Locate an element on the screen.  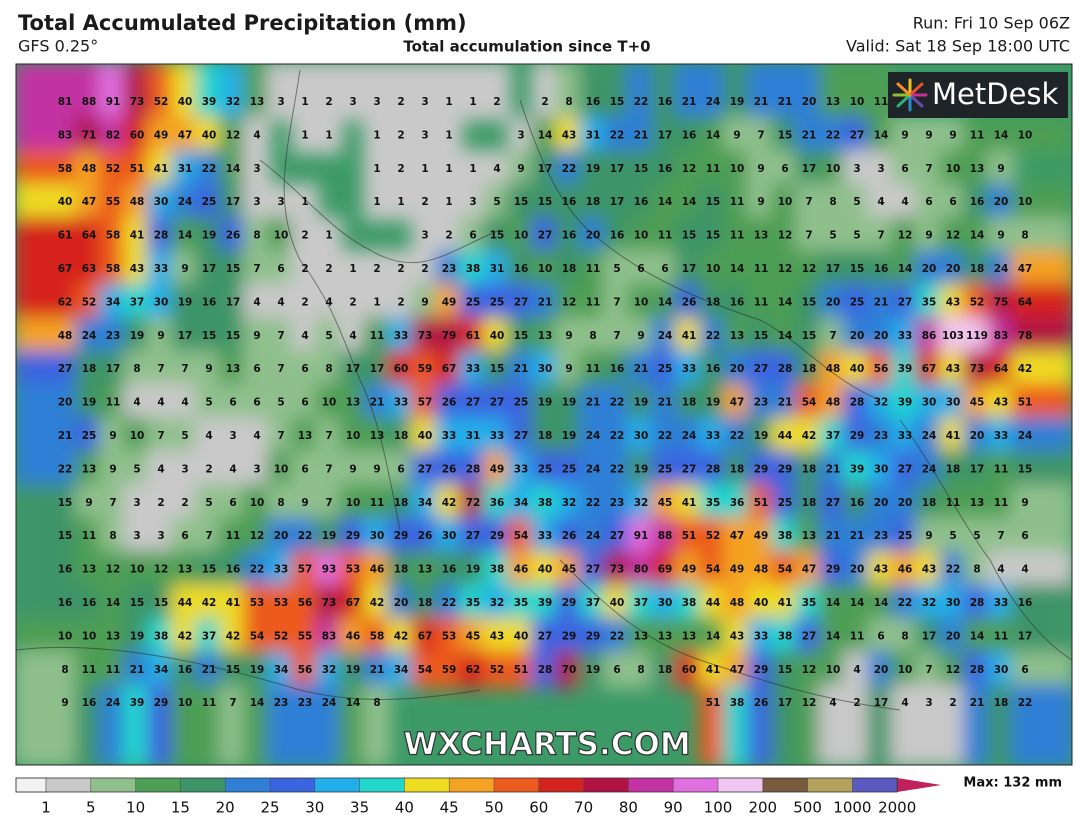
precip-value: 20 is located at coordinates (857, 570).